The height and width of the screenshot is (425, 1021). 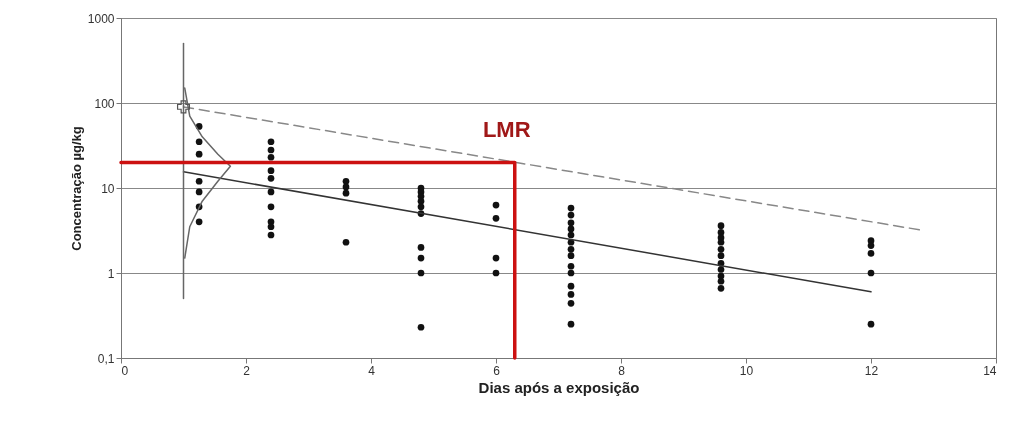 I want to click on y-tick-label: 0,1, so click(x=106, y=358).